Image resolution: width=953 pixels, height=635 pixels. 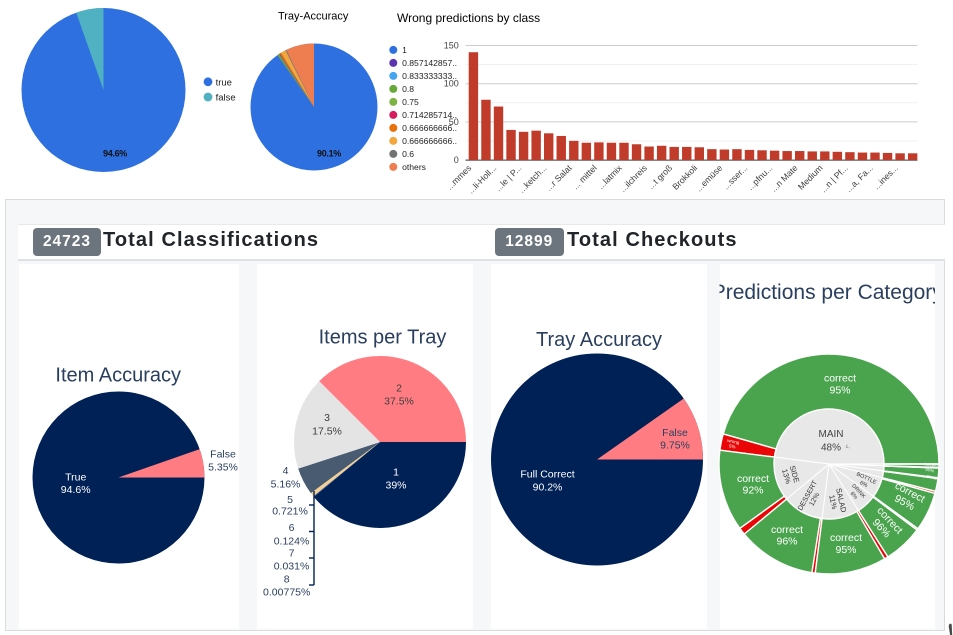 What do you see at coordinates (414, 167) in the screenshot?
I see `svg-text: others` at bounding box center [414, 167].